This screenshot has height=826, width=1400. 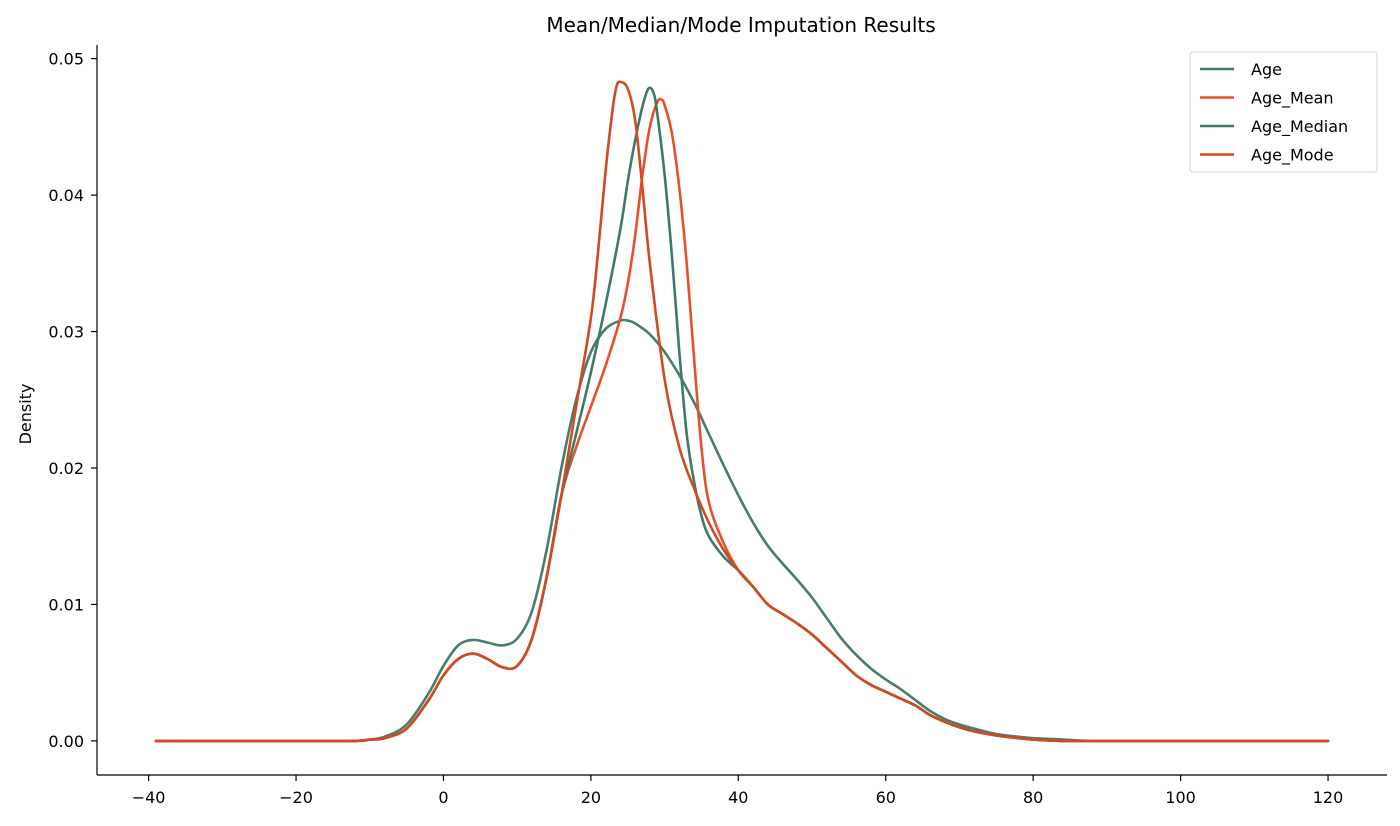 I want to click on x-tick-label: 120, so click(x=1328, y=797).